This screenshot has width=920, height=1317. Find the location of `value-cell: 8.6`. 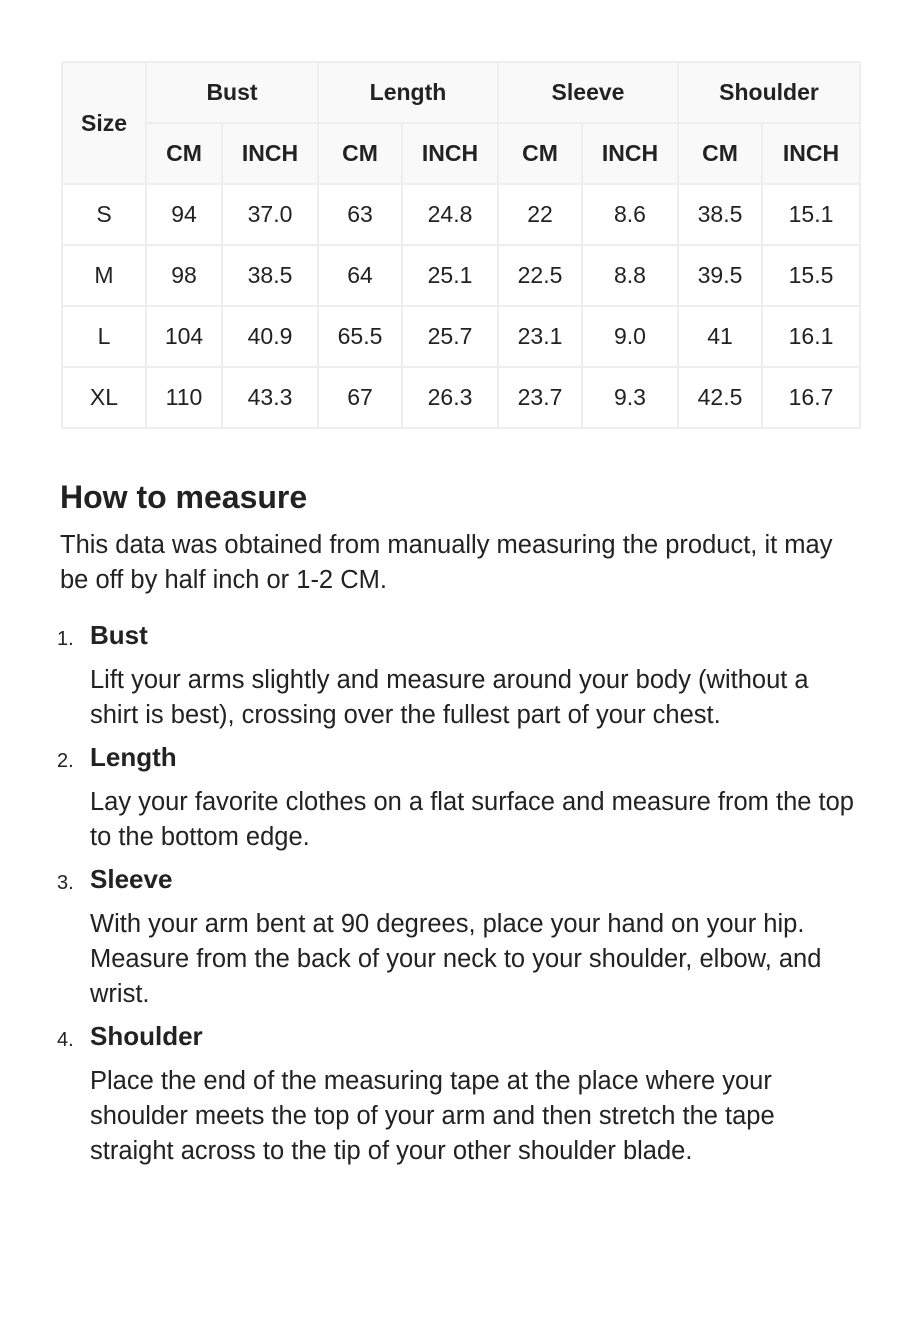

value-cell: 8.6 is located at coordinates (630, 214).